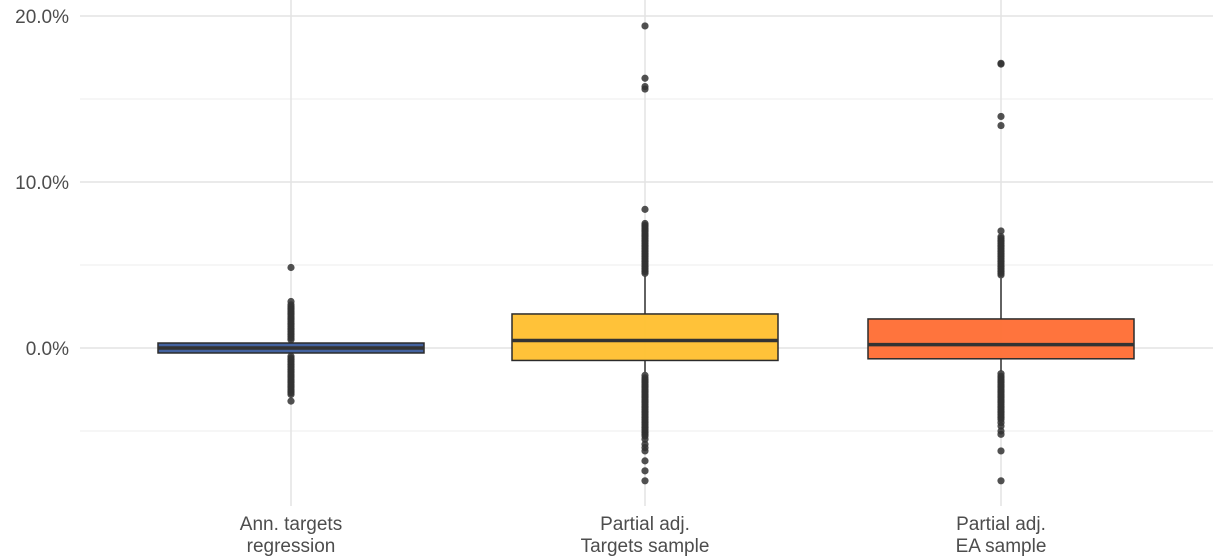 The image size is (1213, 558). I want to click on y-tick-label-1: 10.0%, so click(42, 183).